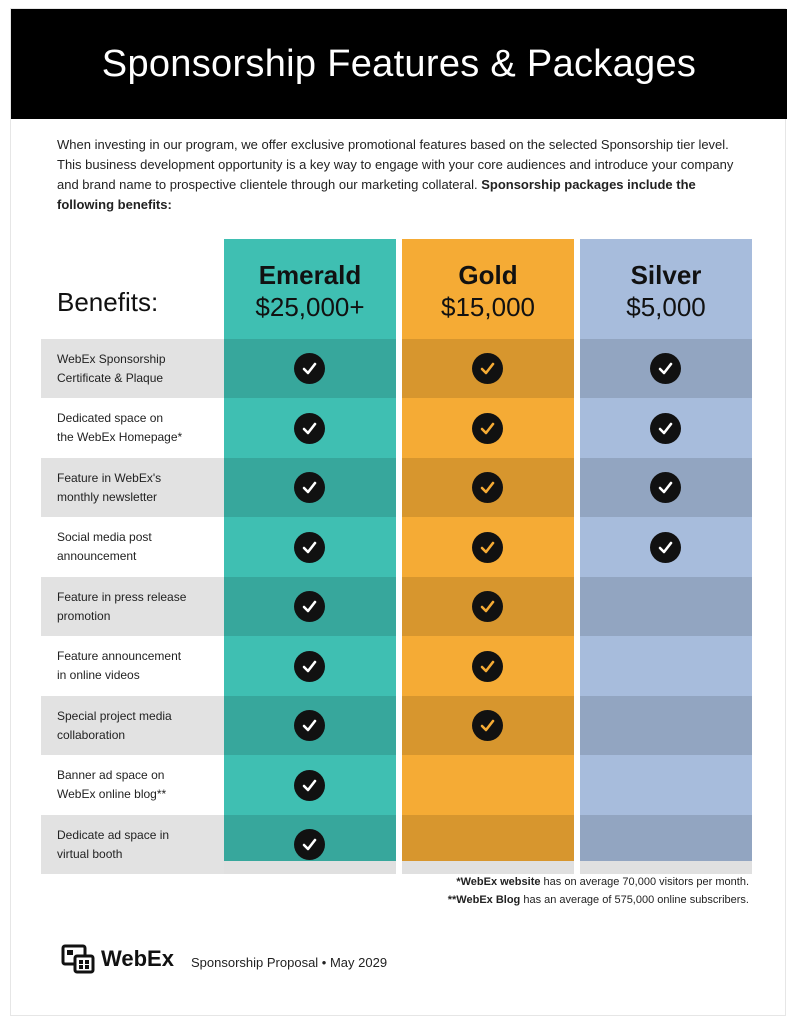 This screenshot has width=796, height=1024. What do you see at coordinates (396, 785) in the screenshot?
I see `table-row: Banner ad space on WebEx online blog**` at bounding box center [396, 785].